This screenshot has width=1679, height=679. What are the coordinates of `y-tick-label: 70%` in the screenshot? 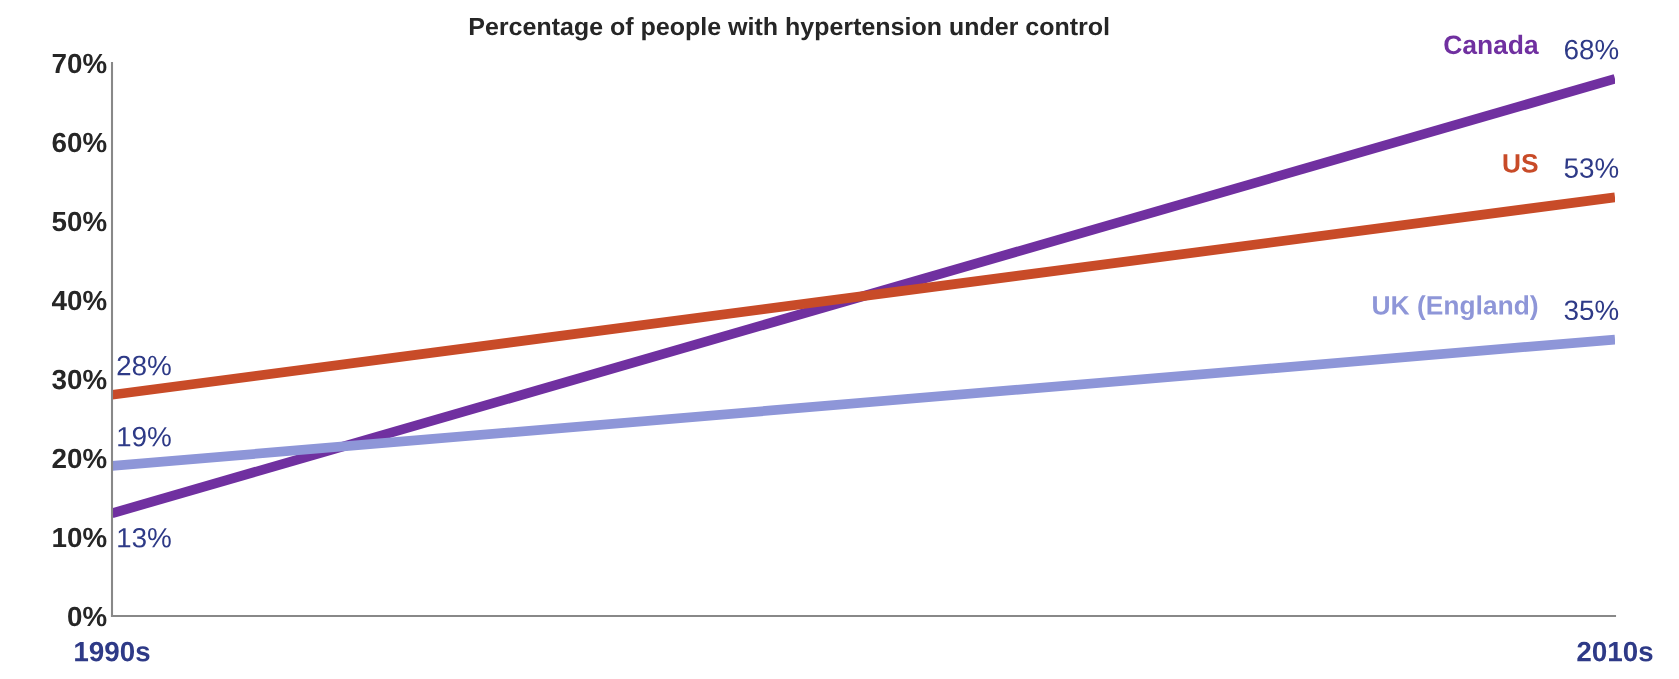 It's located at (79, 63).